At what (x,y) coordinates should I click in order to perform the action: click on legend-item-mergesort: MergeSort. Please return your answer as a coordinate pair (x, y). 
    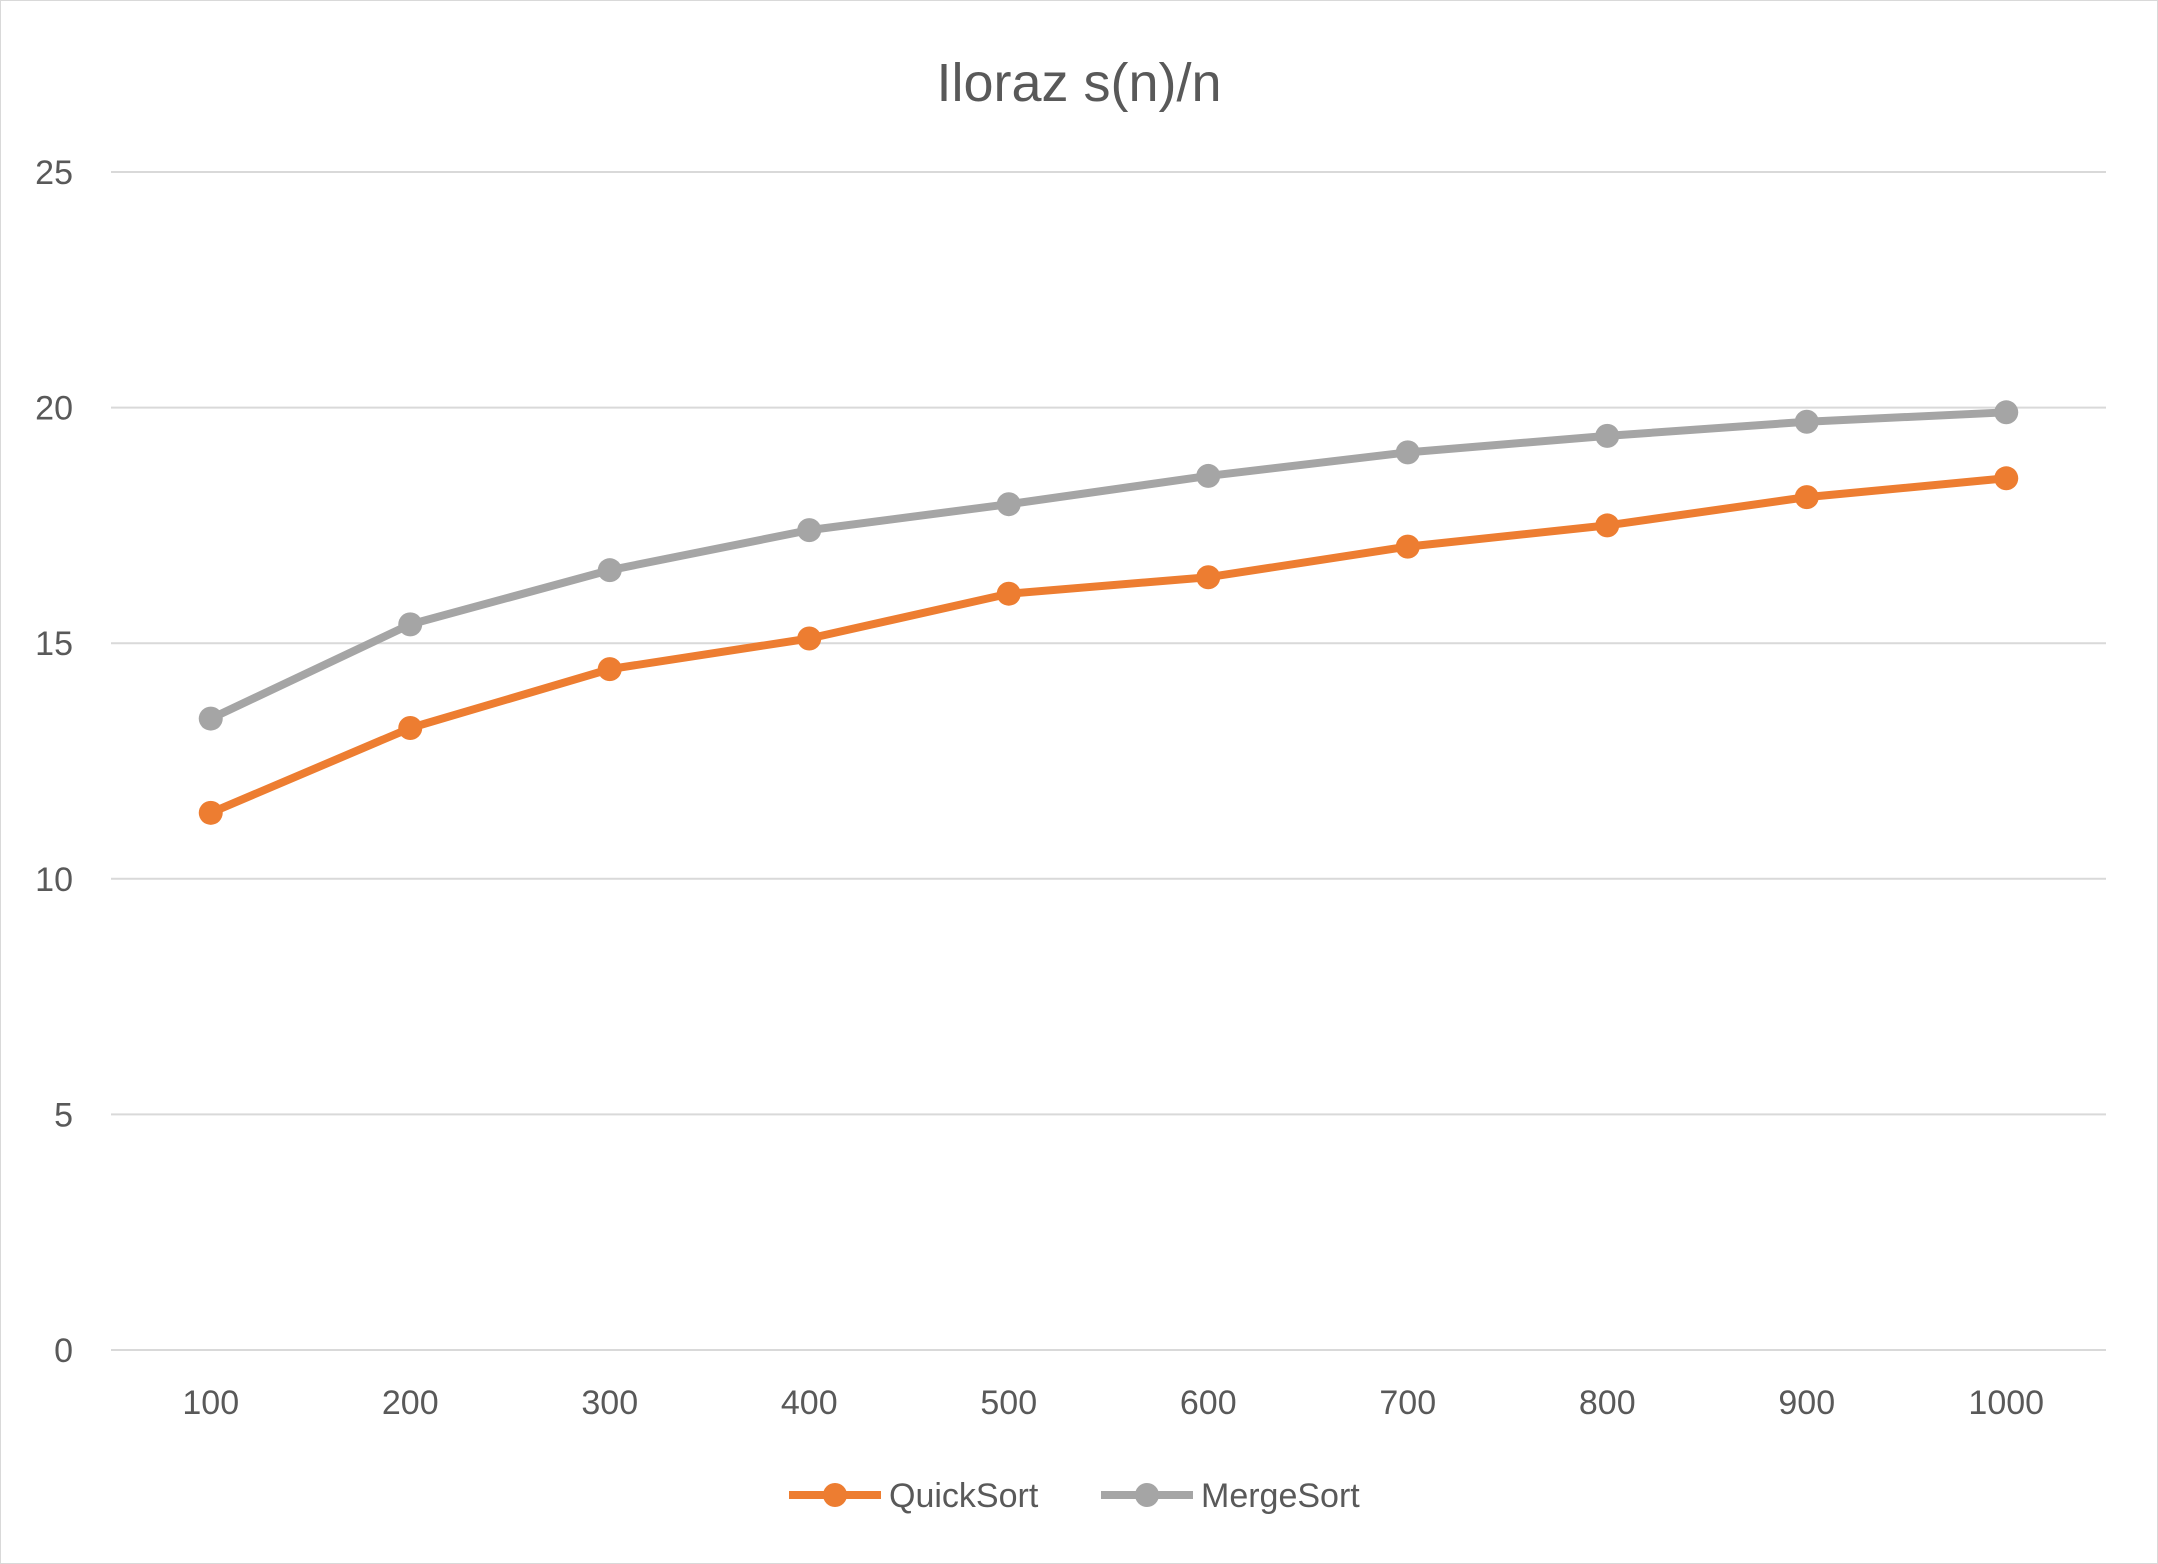
    Looking at the image, I should click on (1230, 1496).